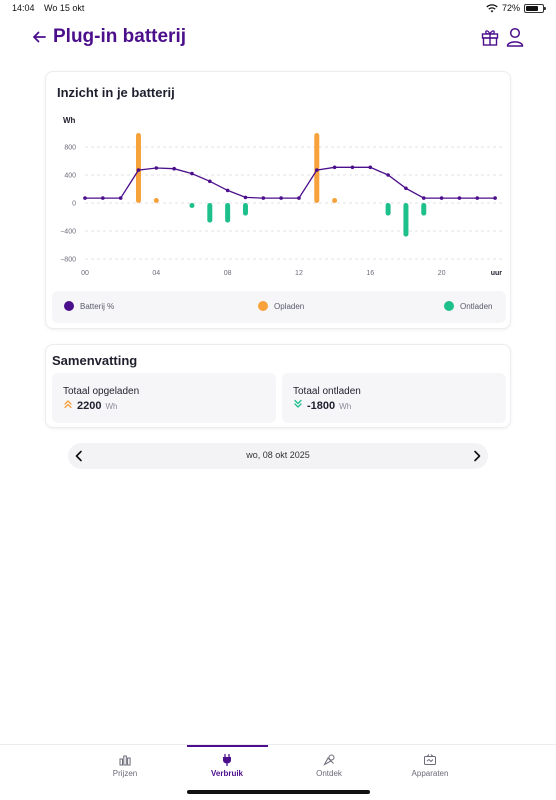 This screenshot has height=800, width=556. Describe the element at coordinates (430, 759) in the screenshot. I see `devices-icon` at that location.